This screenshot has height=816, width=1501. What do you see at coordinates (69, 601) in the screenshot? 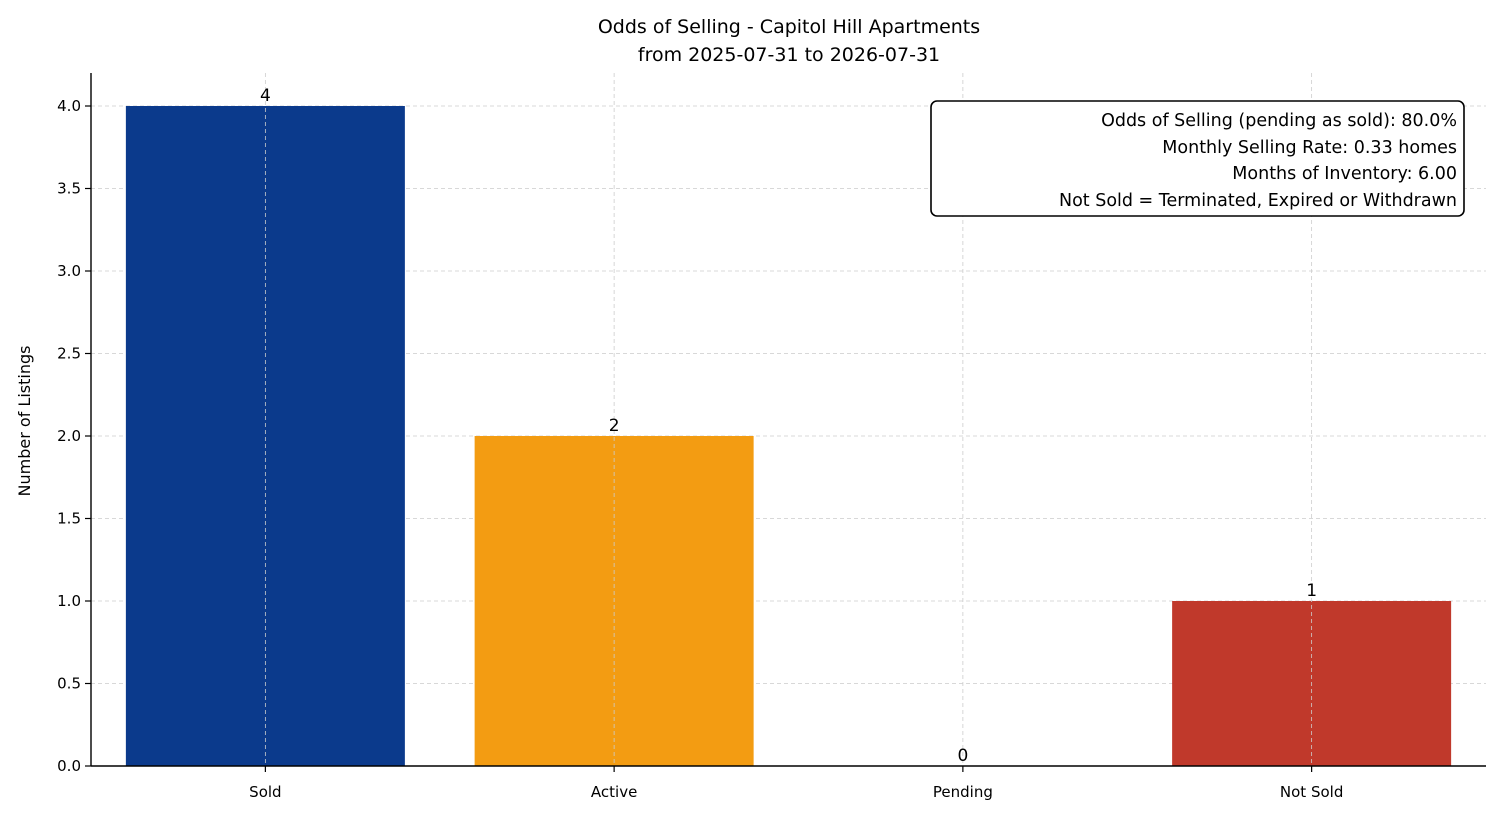
I see `y-tick-label: 1.0` at bounding box center [69, 601].